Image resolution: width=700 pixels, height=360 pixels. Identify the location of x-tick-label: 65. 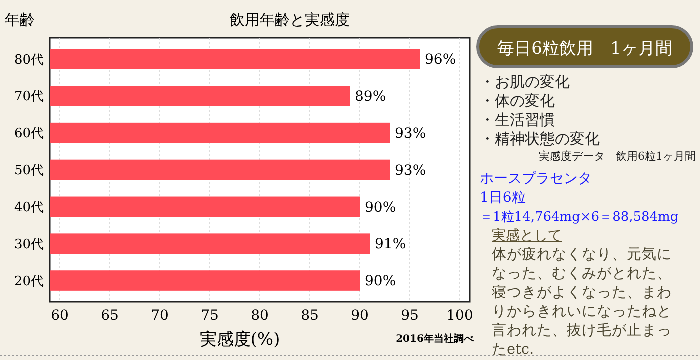
(110, 316).